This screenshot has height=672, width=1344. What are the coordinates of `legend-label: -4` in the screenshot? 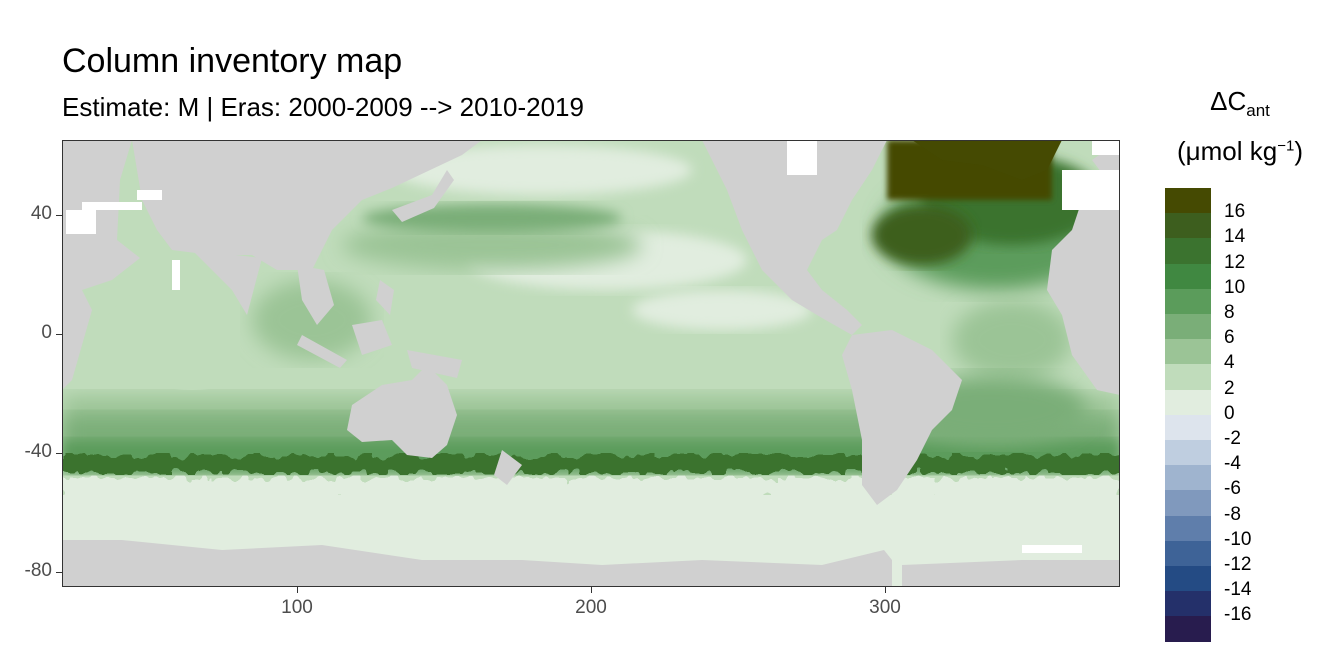 It's located at (1232, 464).